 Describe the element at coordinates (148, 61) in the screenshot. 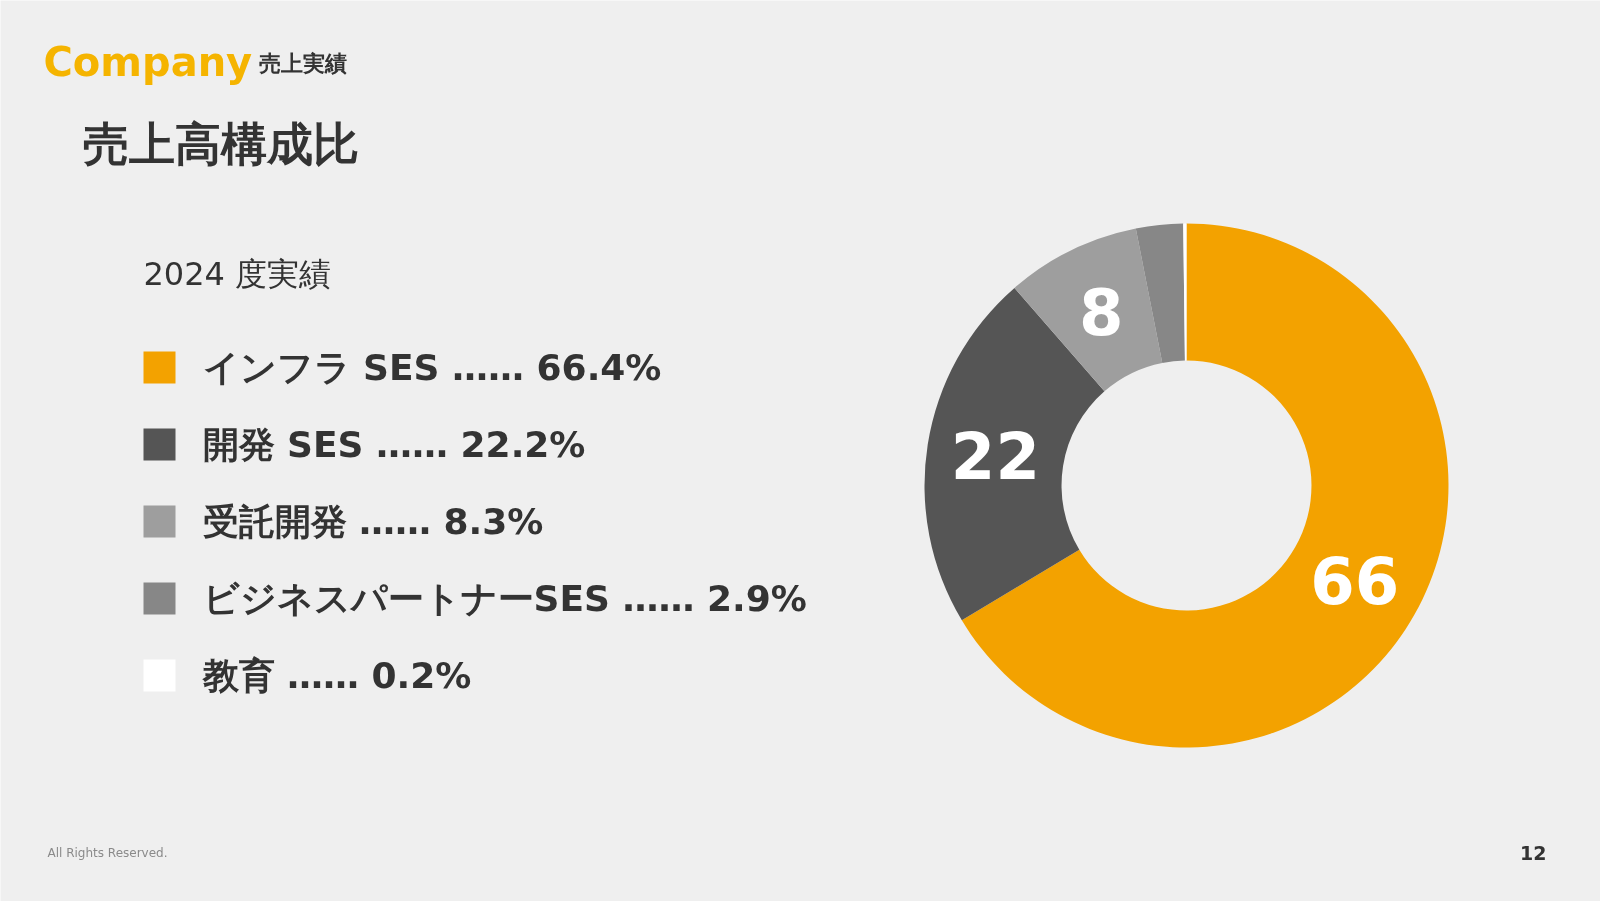

I see `text: Company` at that location.